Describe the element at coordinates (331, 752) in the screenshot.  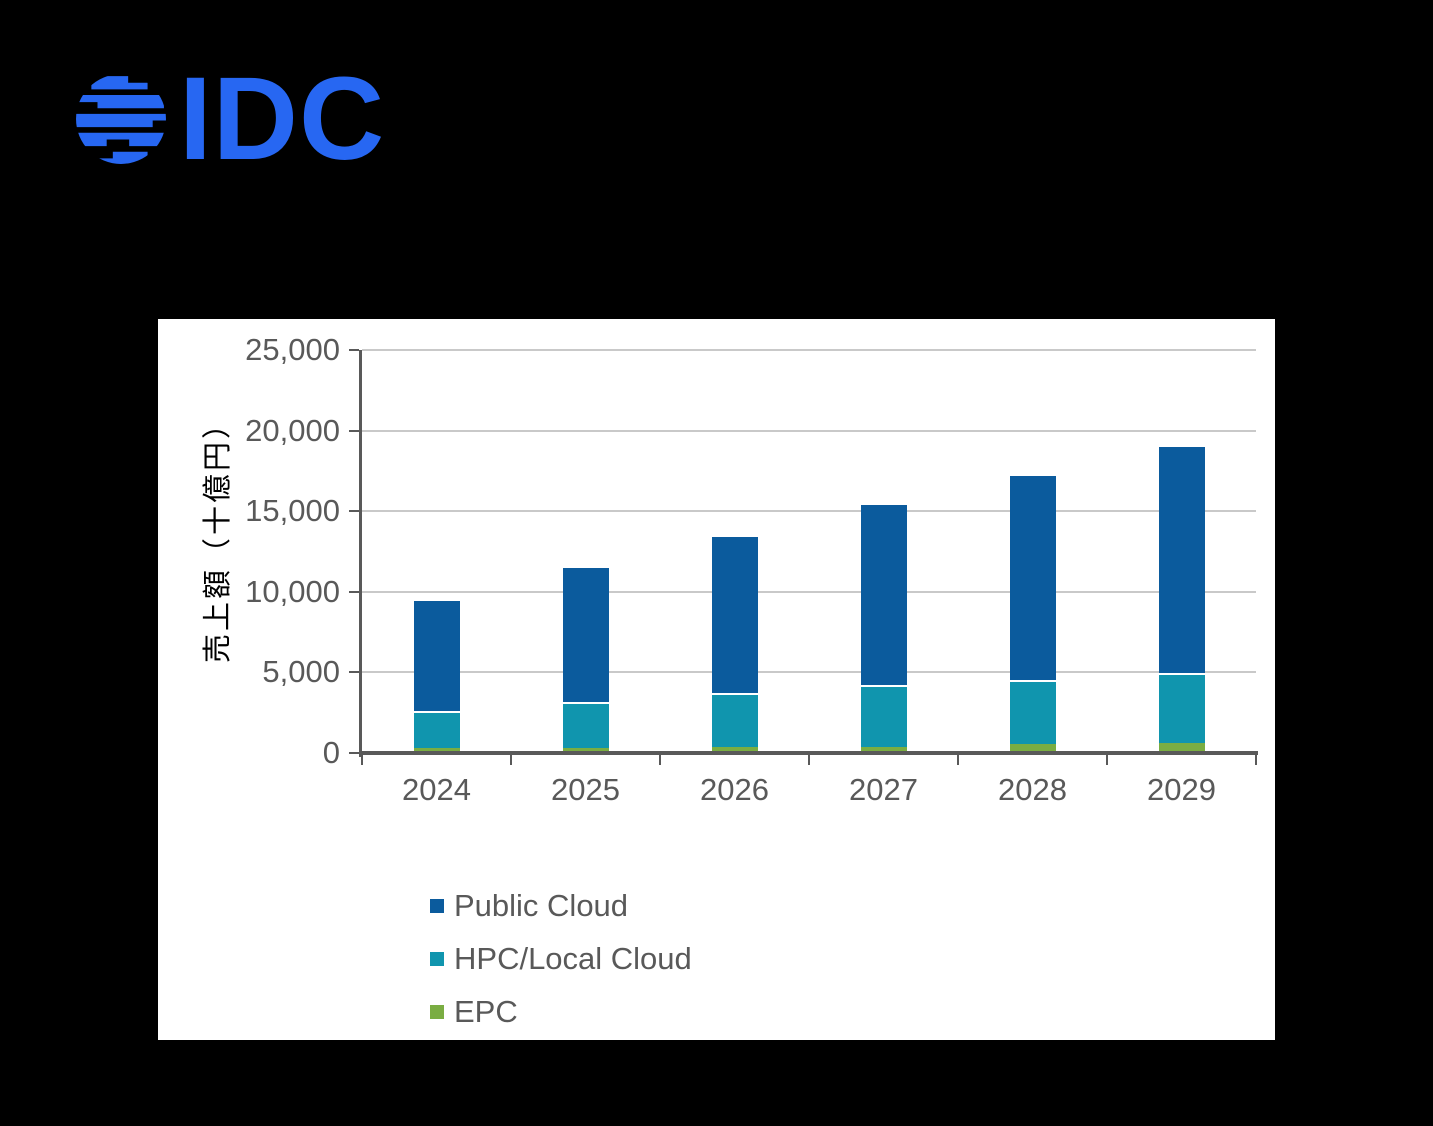
I see `y-tick-label-0: 0` at that location.